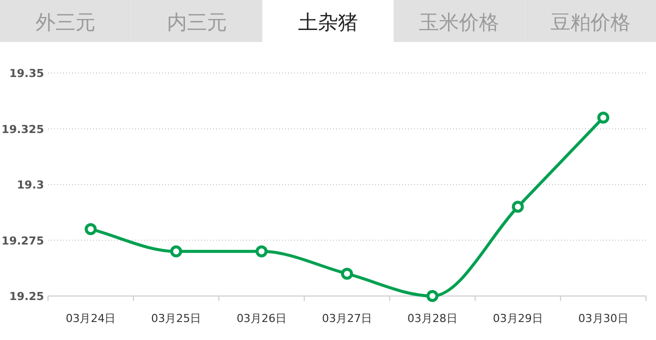  What do you see at coordinates (603, 318) in the screenshot?
I see `x-tick-label: 03月30日` at bounding box center [603, 318].